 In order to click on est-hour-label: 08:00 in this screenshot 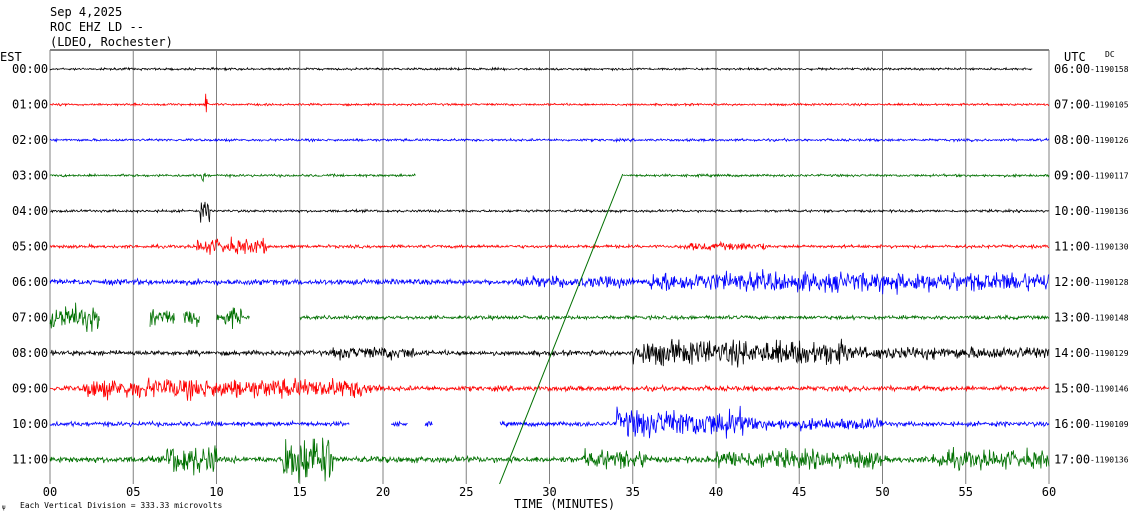, I will do `click(30, 353)`.